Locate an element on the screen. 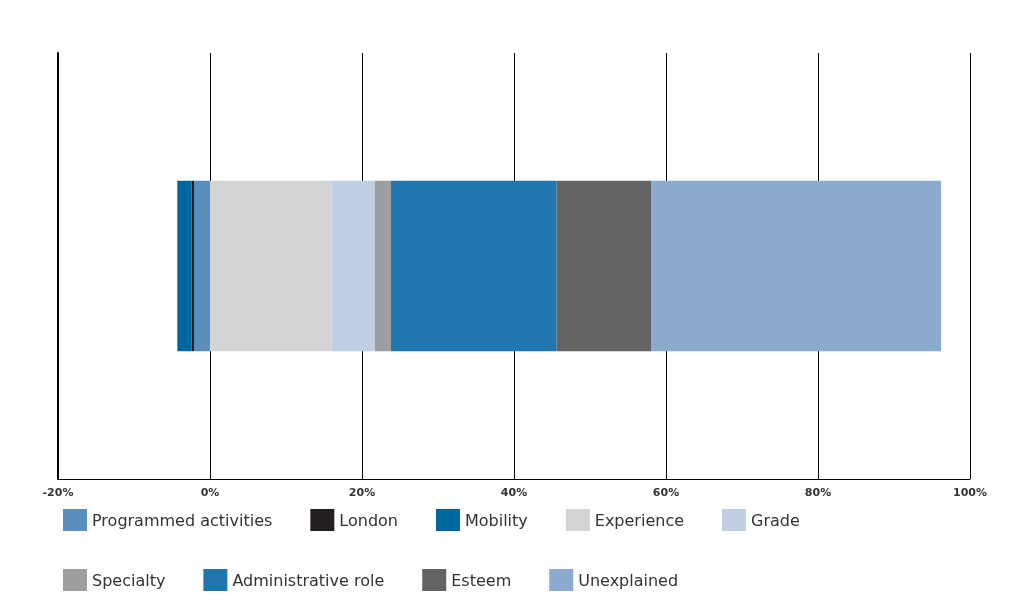 The height and width of the screenshot is (612, 1018). legend-label: Mobility is located at coordinates (496, 520).